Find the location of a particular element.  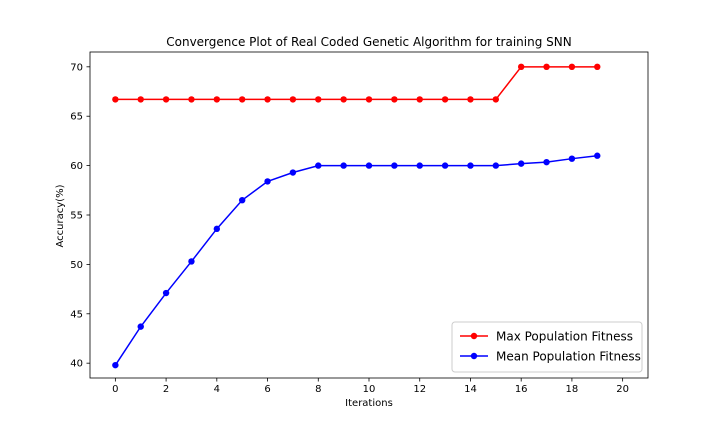

x-tick-label: 20 is located at coordinates (622, 389).